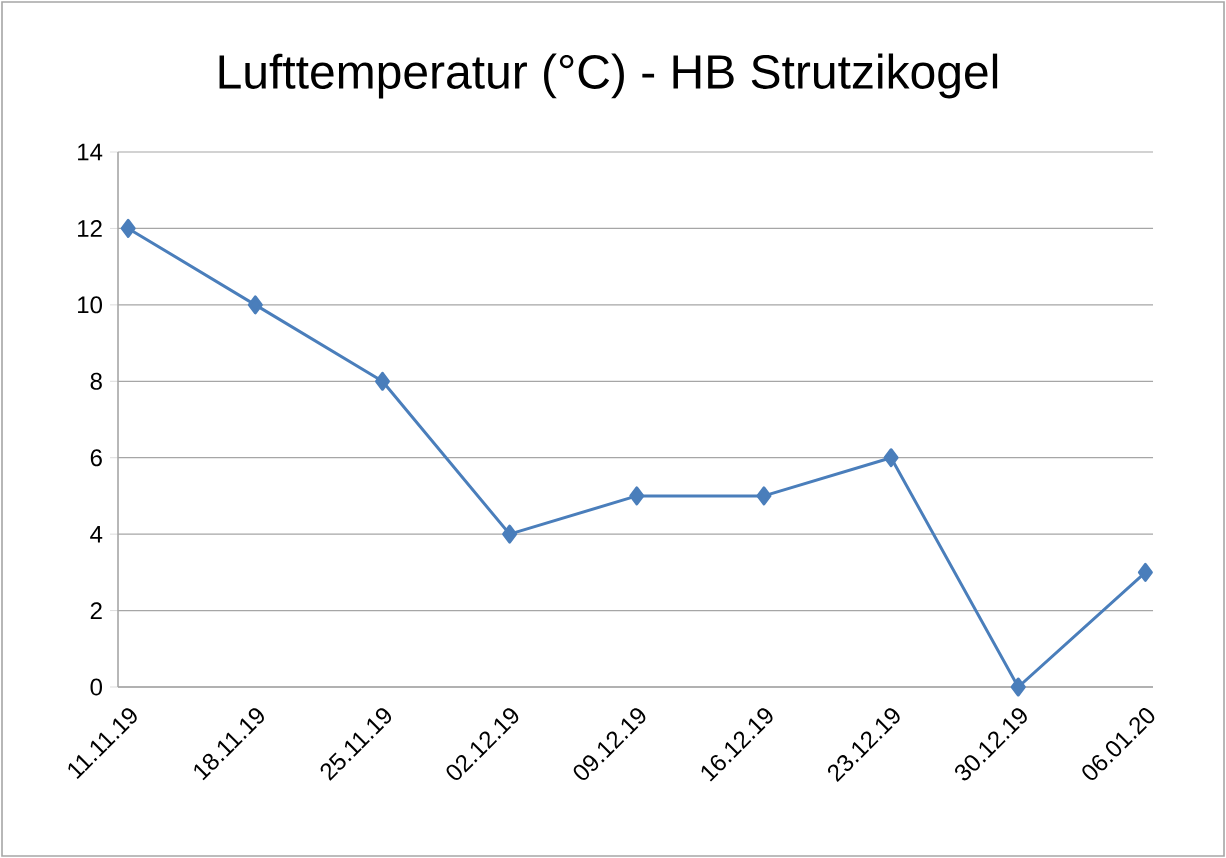 Image resolution: width=1226 pixels, height=858 pixels. I want to click on y-tick-label: 0, so click(96, 687).